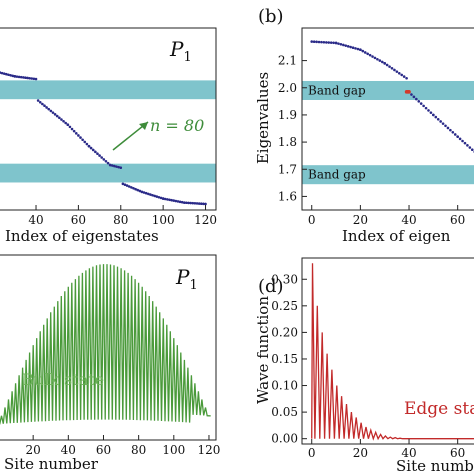  Describe the element at coordinates (180, 51) in the screenshot. I see `panel-a-param: P1` at that location.